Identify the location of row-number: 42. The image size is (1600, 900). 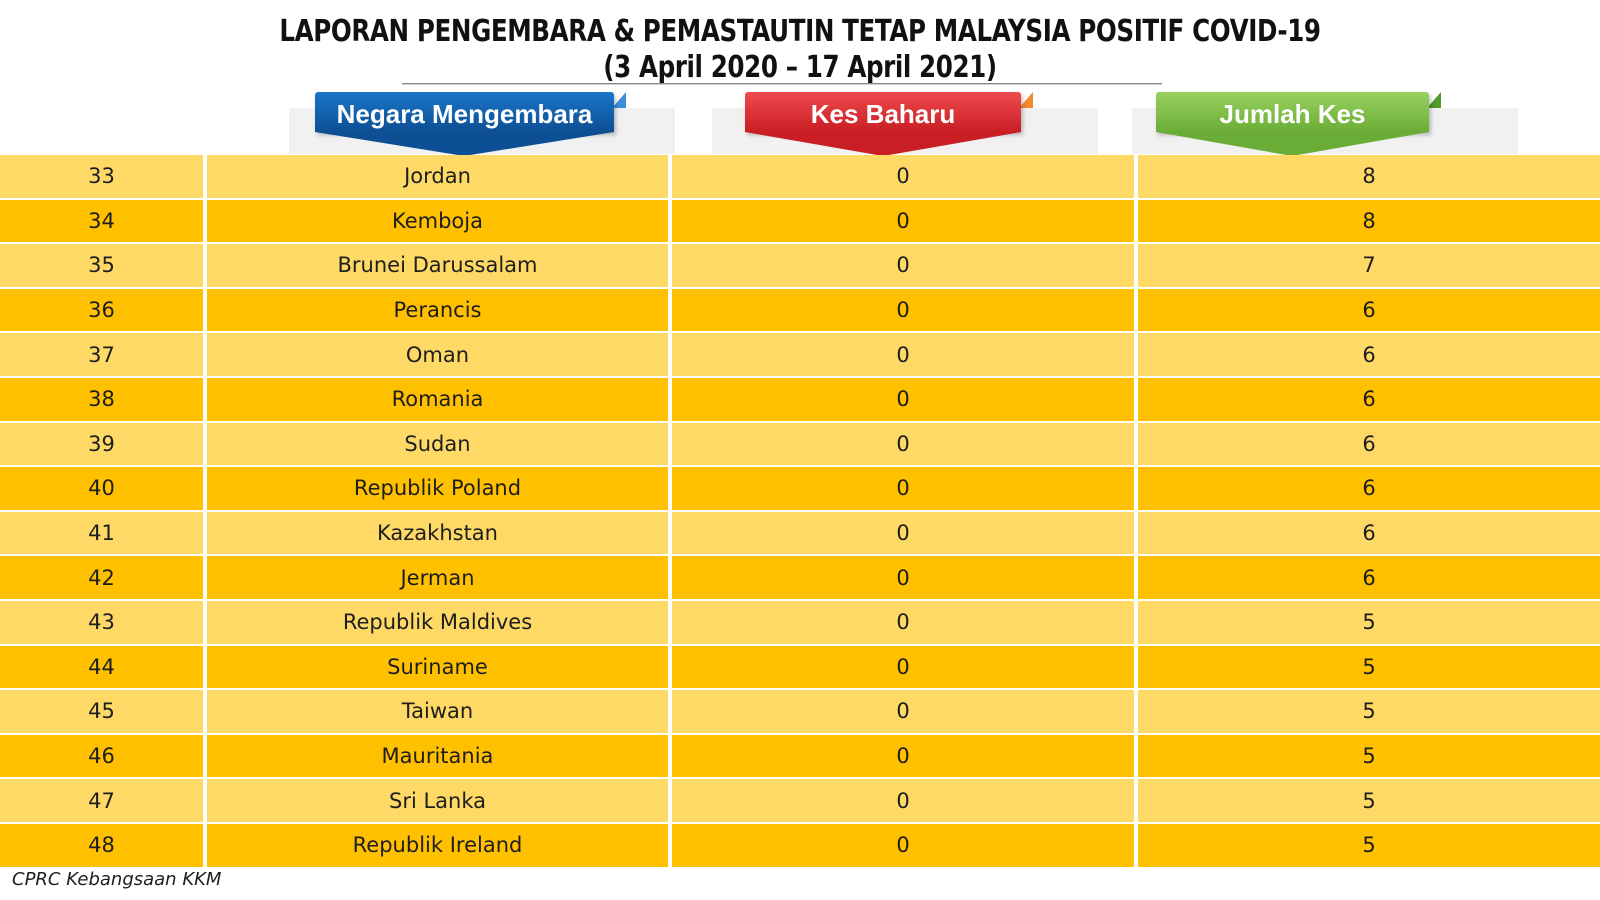
(103, 577).